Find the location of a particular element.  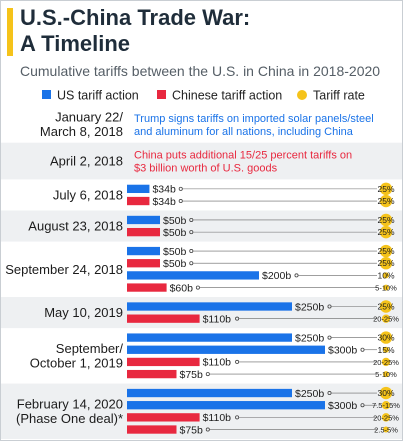

bar-value-label: $34b is located at coordinates (164, 190).